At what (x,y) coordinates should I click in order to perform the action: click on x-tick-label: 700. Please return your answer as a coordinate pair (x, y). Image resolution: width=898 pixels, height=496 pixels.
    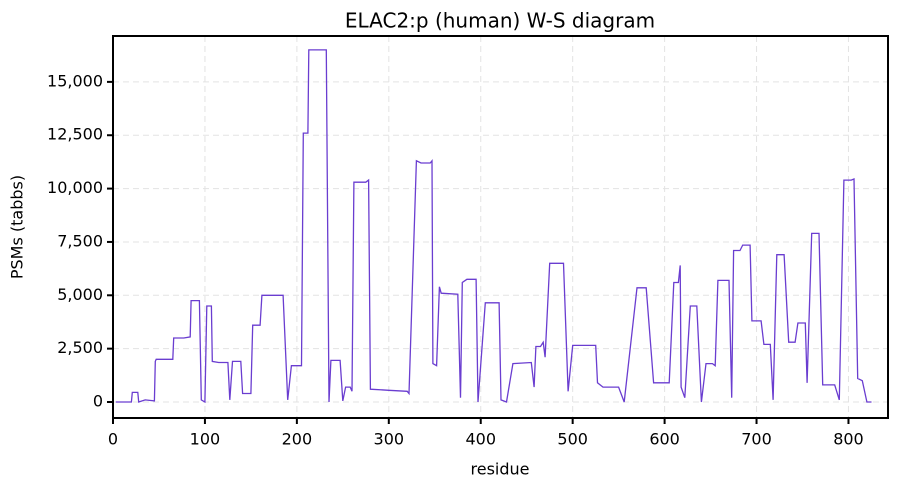
    Looking at the image, I should click on (756, 439).